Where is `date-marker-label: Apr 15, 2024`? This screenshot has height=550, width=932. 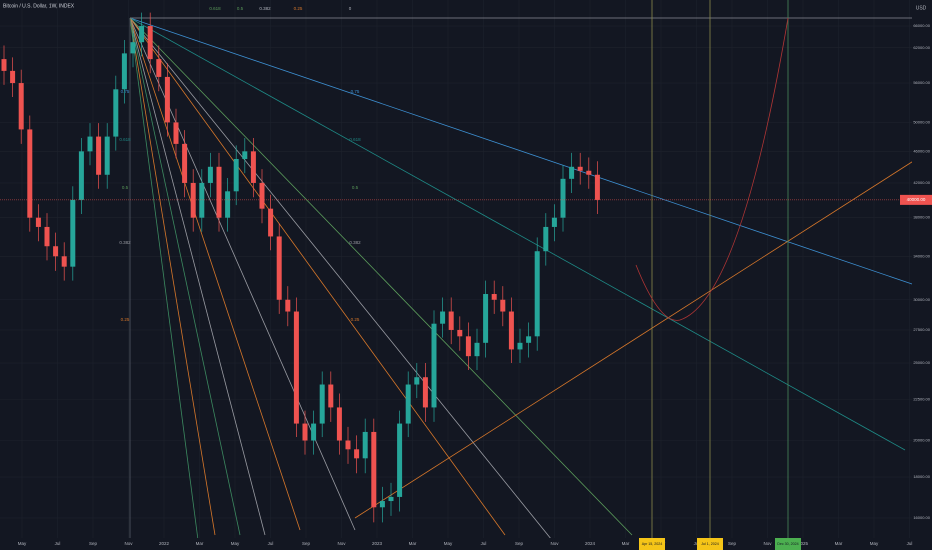 date-marker-label: Apr 15, 2024 is located at coordinates (652, 544).